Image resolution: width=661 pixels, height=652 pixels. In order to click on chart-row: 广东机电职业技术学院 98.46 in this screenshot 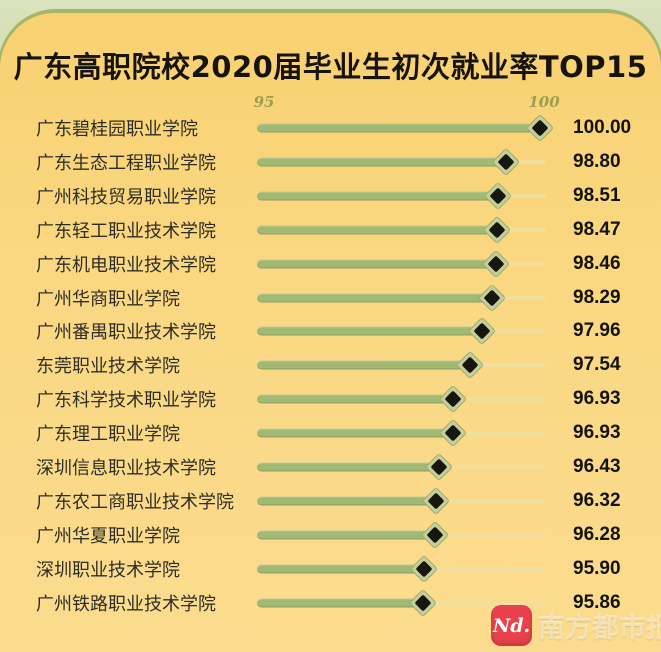, I will do `click(330, 264)`.